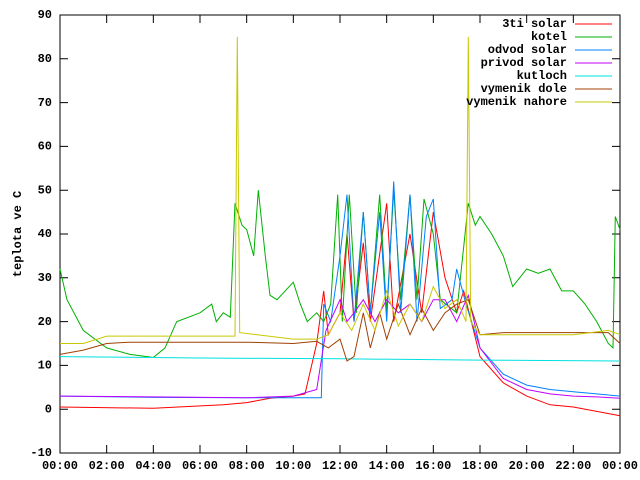 This screenshot has height=480, width=640. What do you see at coordinates (524, 89) in the screenshot?
I see `legend-label: vymenik dole` at bounding box center [524, 89].